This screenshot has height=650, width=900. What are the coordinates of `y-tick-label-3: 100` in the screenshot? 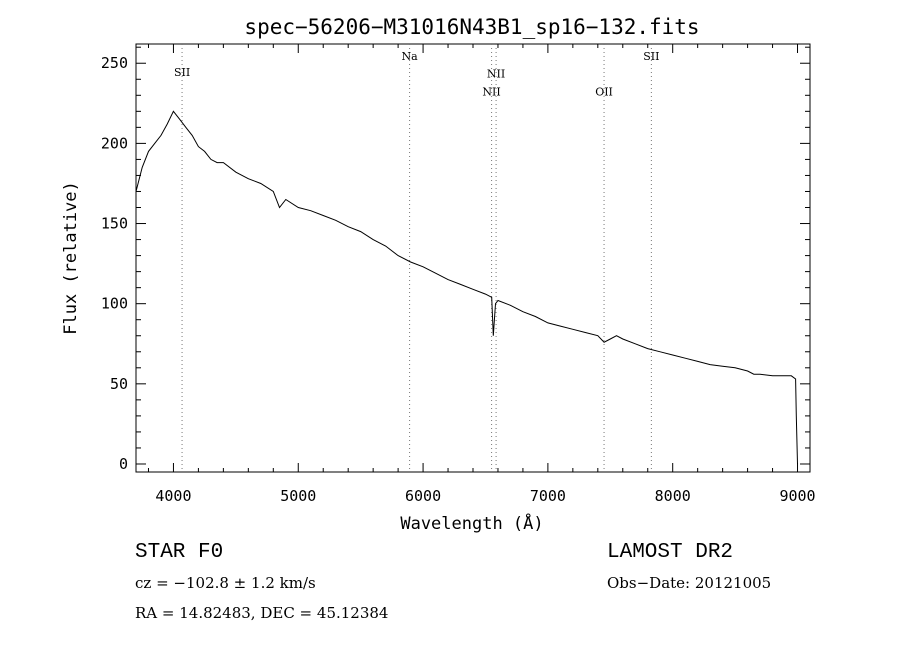 It's located at (114, 304).